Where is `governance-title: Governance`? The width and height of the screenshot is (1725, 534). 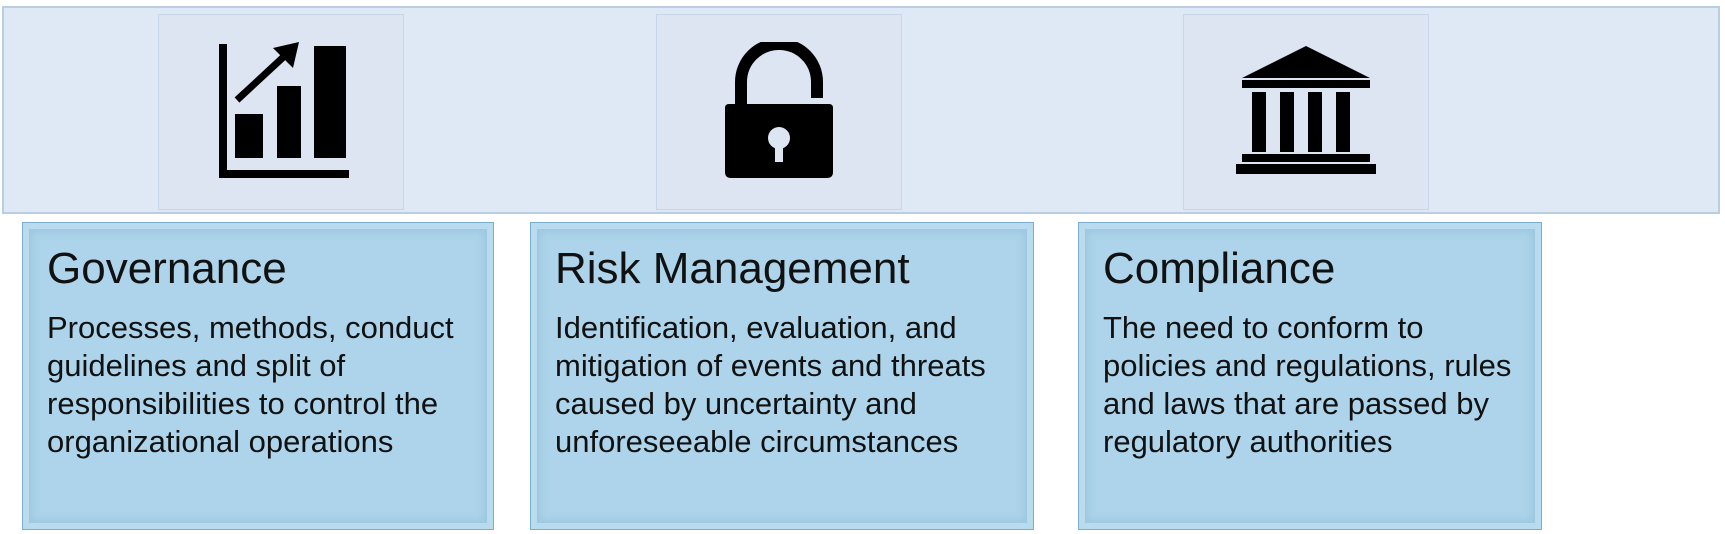
governance-title: Governance is located at coordinates (167, 268).